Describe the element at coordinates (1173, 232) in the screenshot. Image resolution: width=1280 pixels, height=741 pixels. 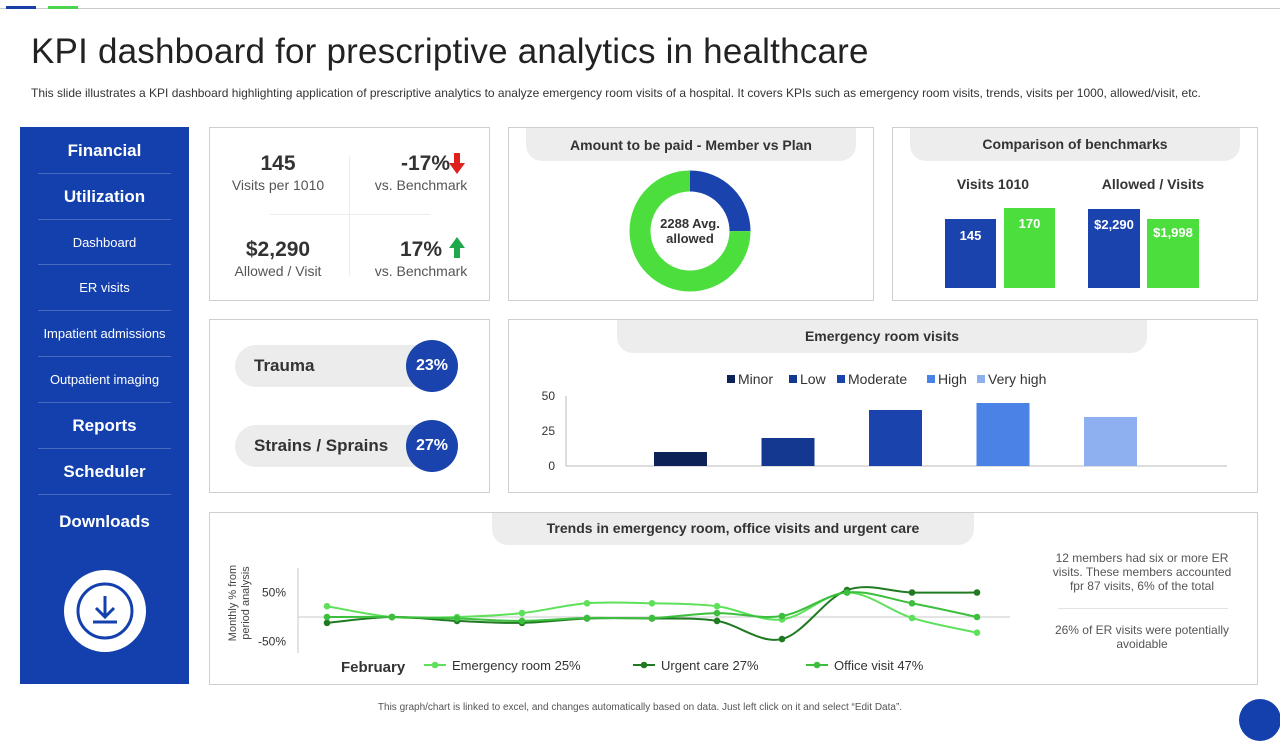
I see `benchmark-bar-label: $1,998` at that location.